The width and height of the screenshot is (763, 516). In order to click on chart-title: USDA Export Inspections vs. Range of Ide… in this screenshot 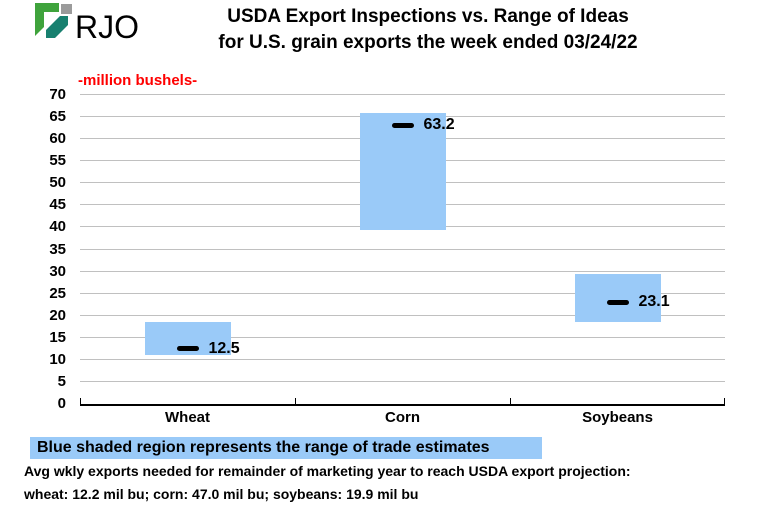, I will do `click(428, 30)`.